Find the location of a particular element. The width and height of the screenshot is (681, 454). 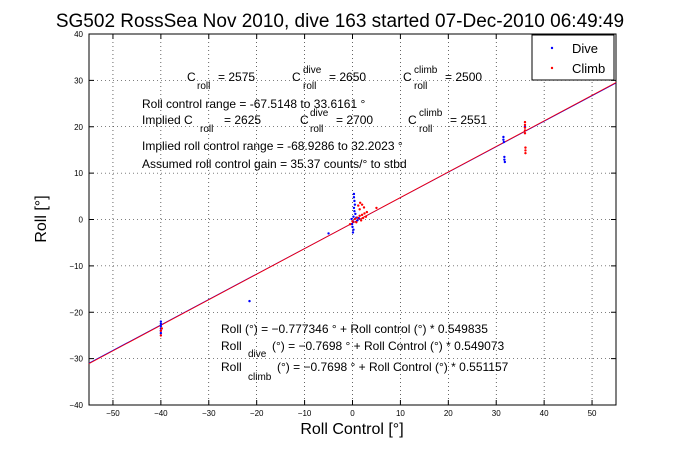

implied-c-climb-value: = 2551 is located at coordinates (468, 120).